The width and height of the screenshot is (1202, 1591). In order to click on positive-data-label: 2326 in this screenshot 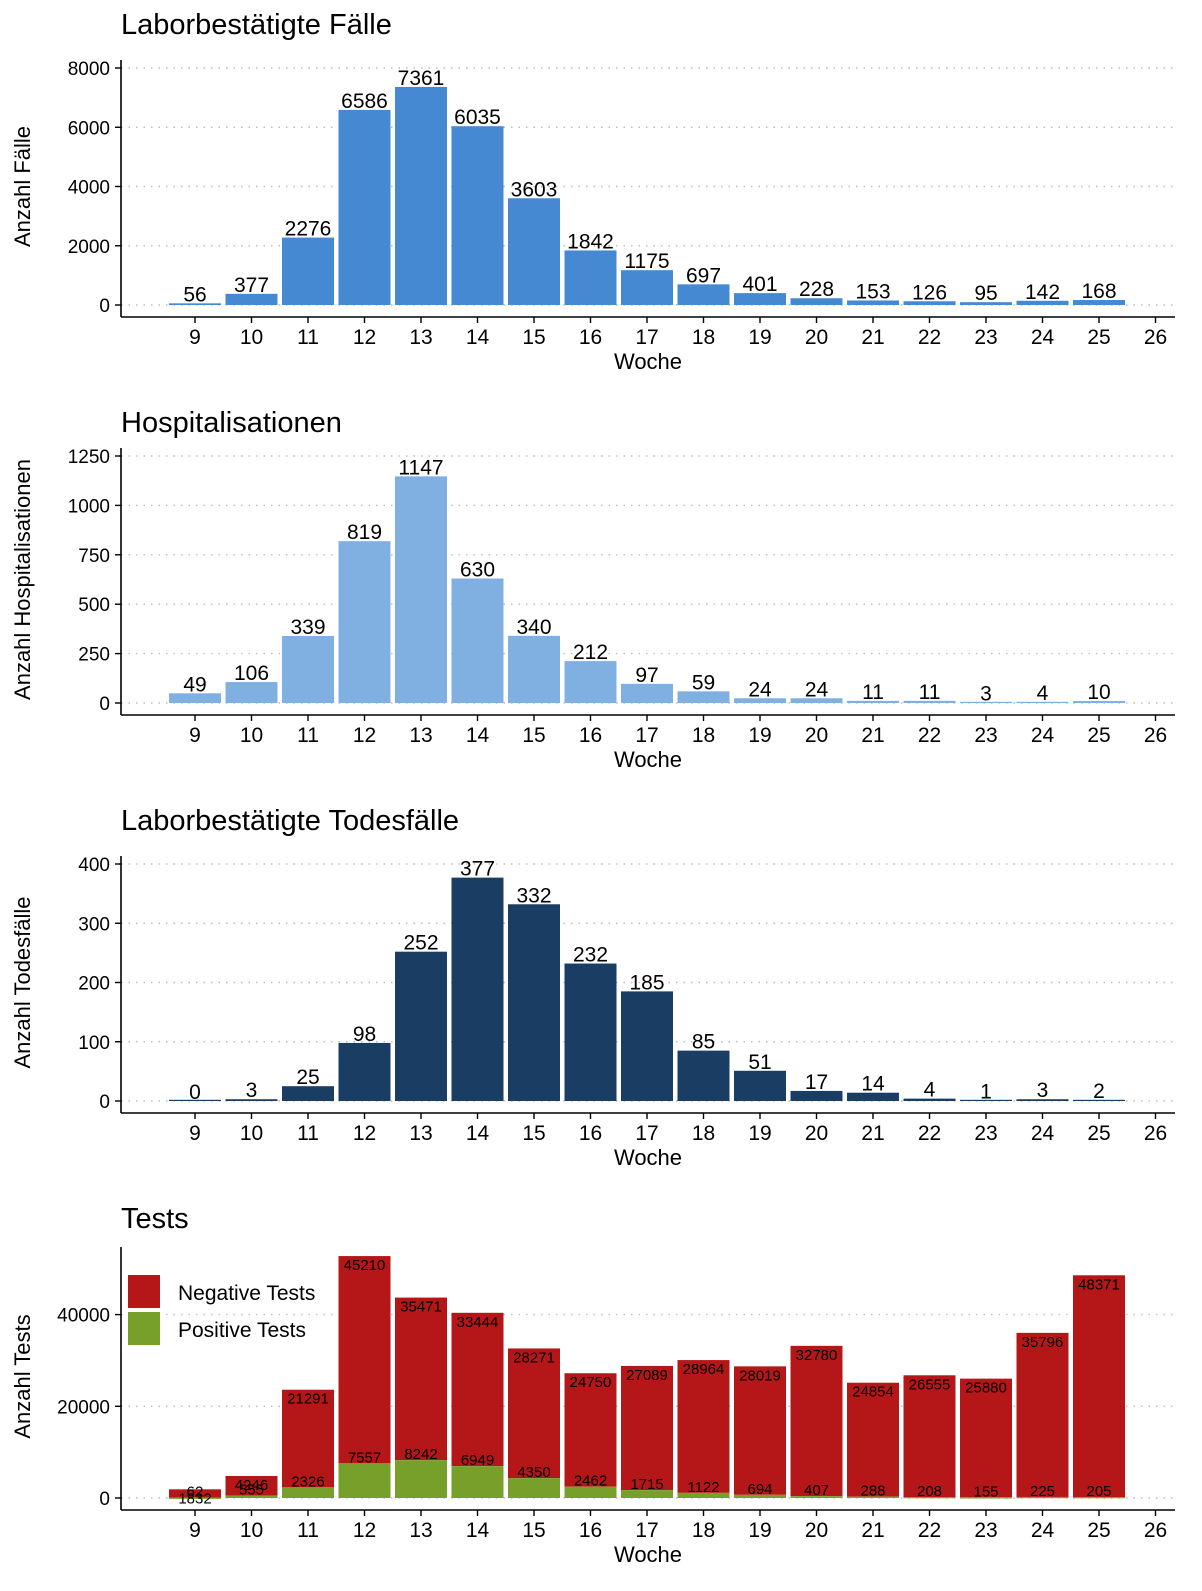, I will do `click(307, 1481)`.